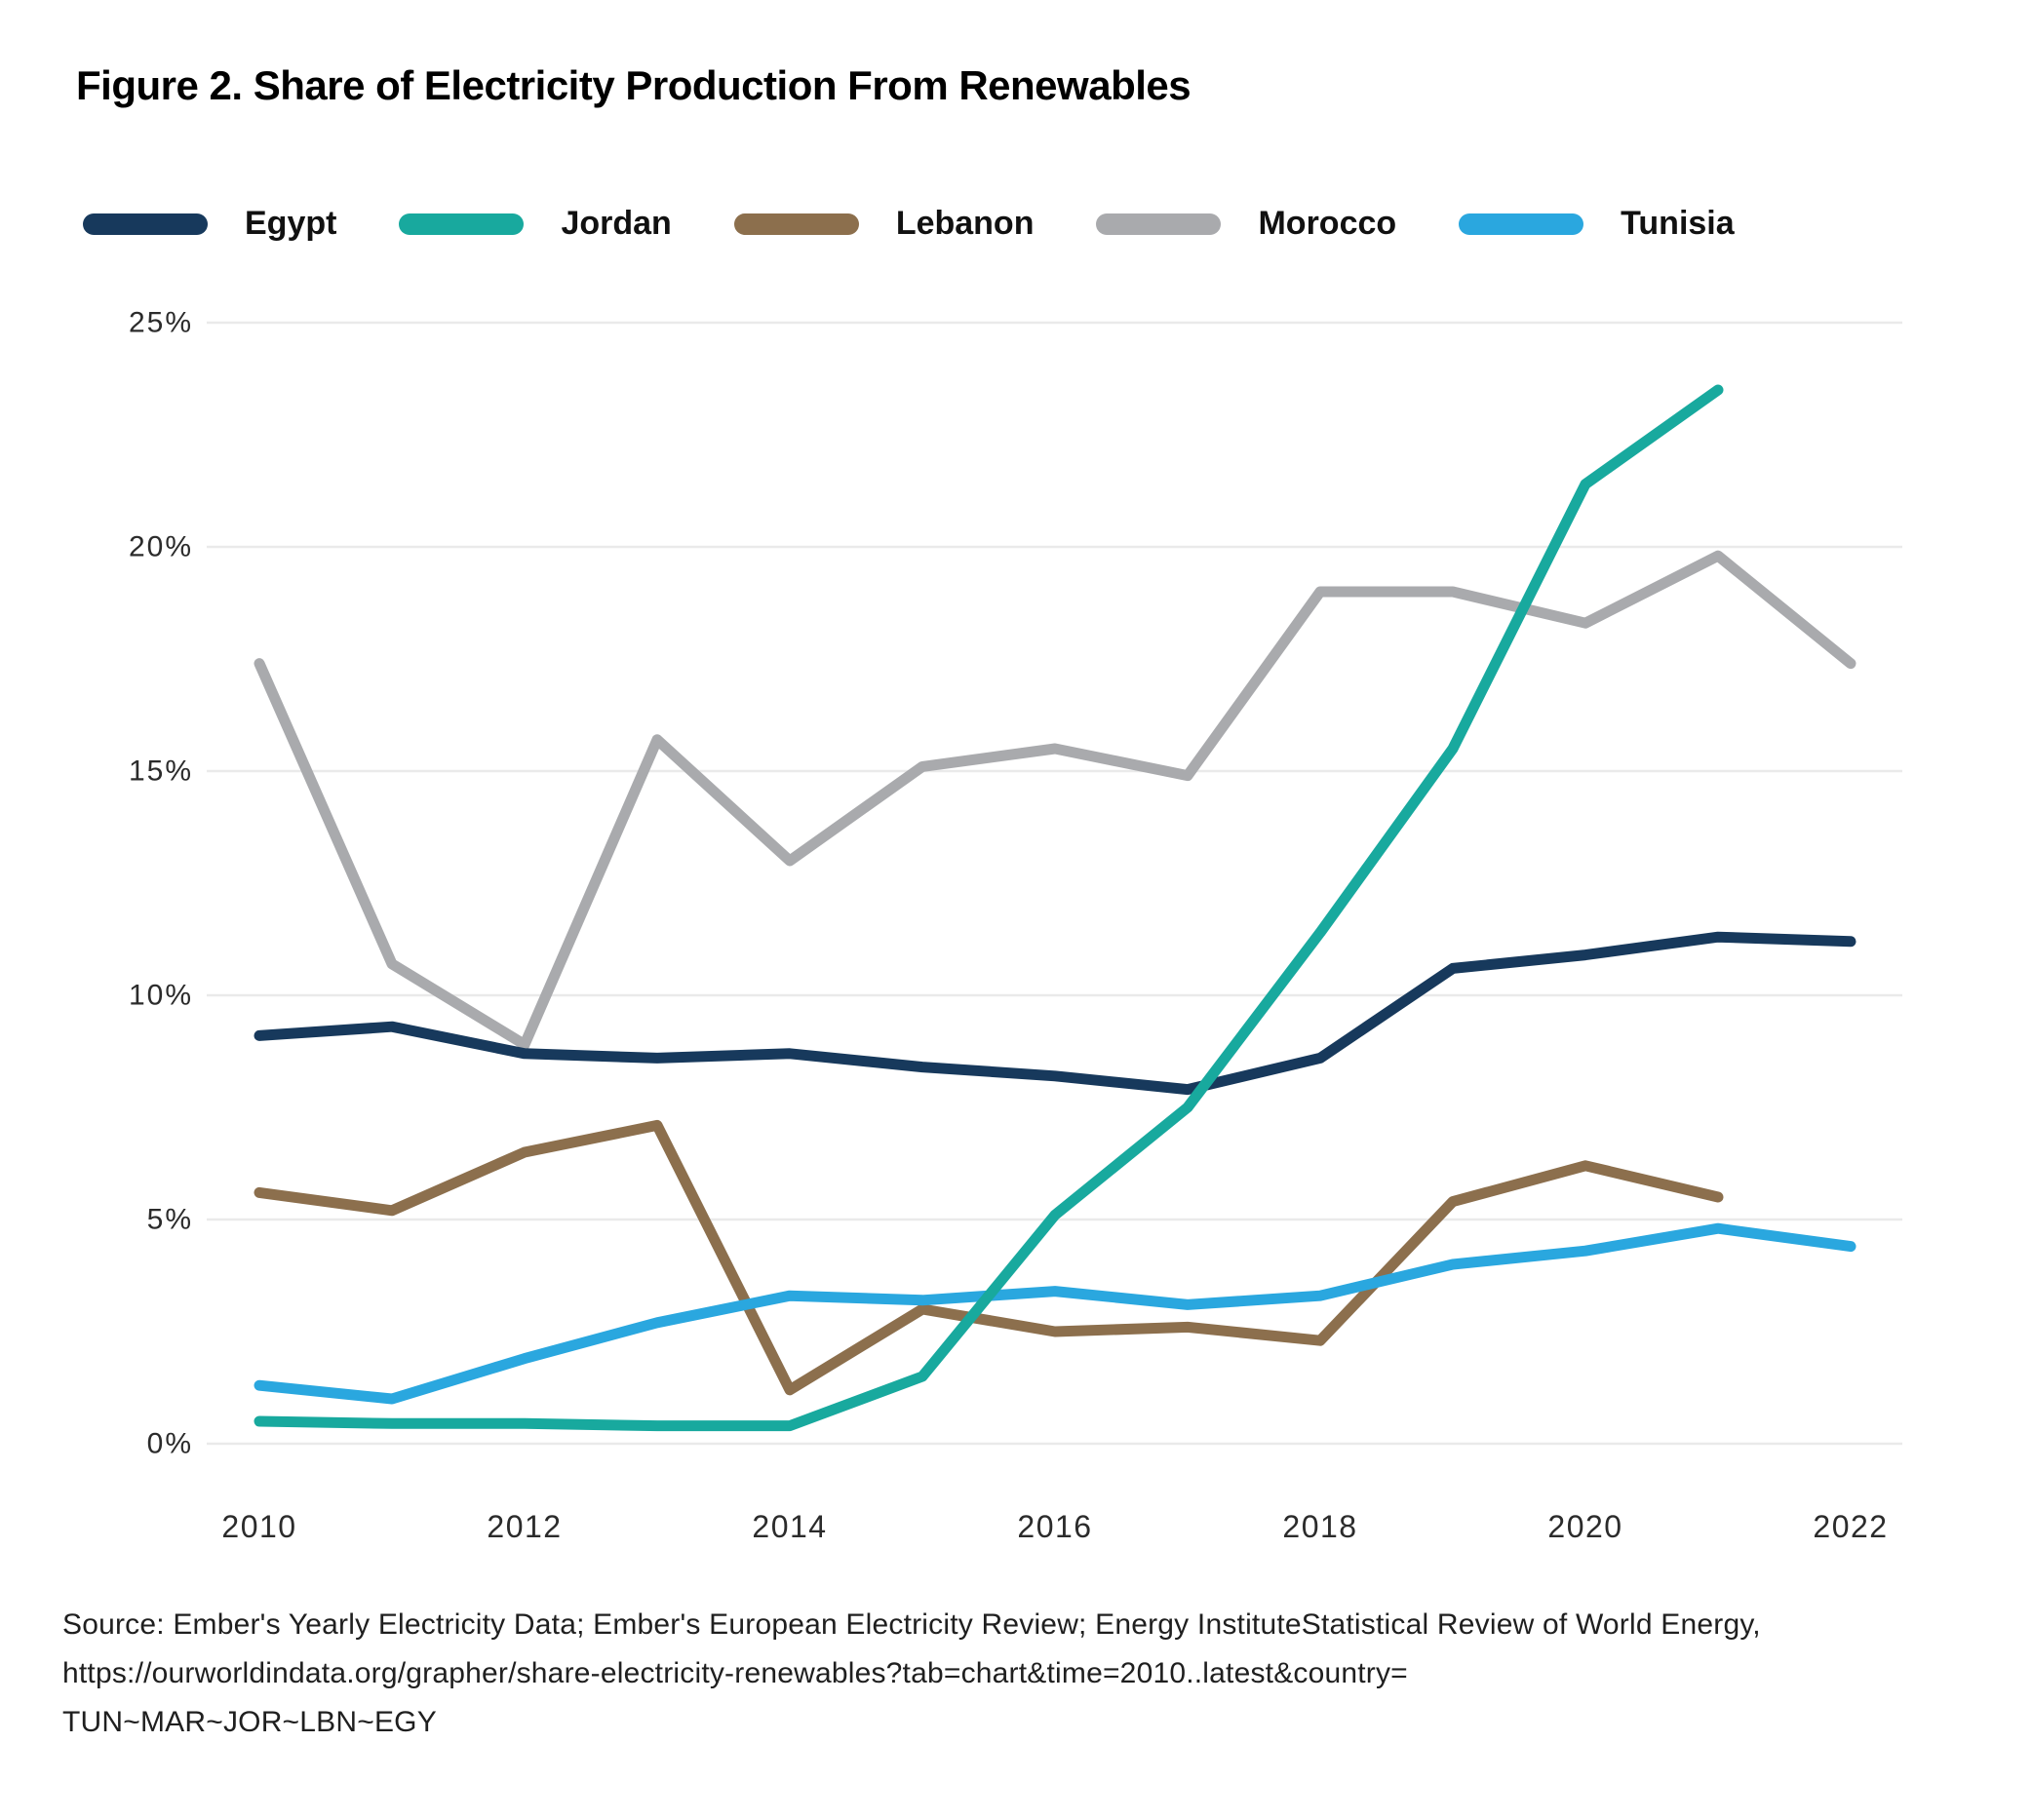 The image size is (2032, 1820). What do you see at coordinates (1159, 224) in the screenshot?
I see `legend-swatch-morocco` at bounding box center [1159, 224].